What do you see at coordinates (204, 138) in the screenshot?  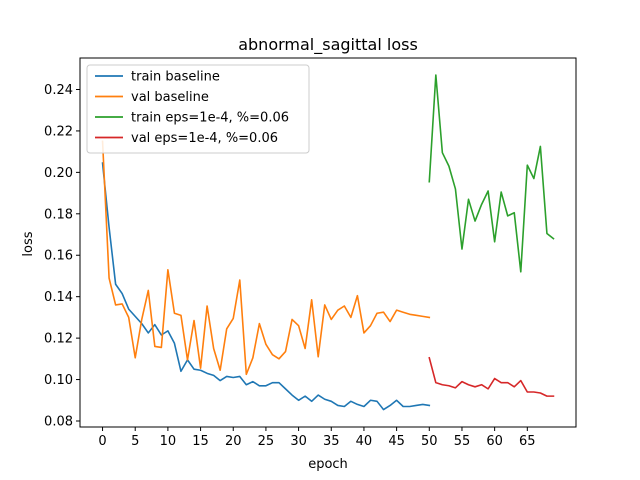 I see `legend-entry: val eps=1e-4, %=0.06` at bounding box center [204, 138].